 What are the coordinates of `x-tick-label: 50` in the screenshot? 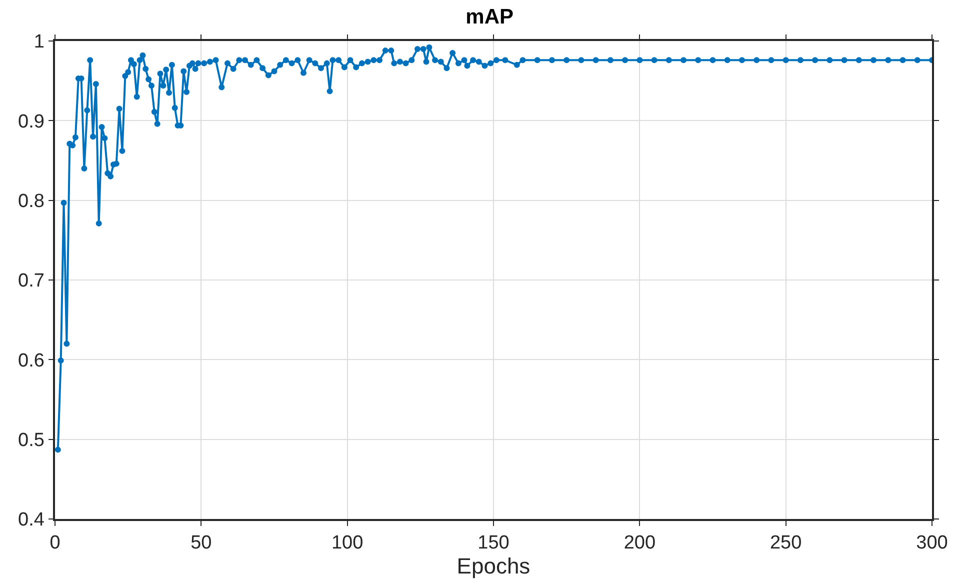 It's located at (201, 543).